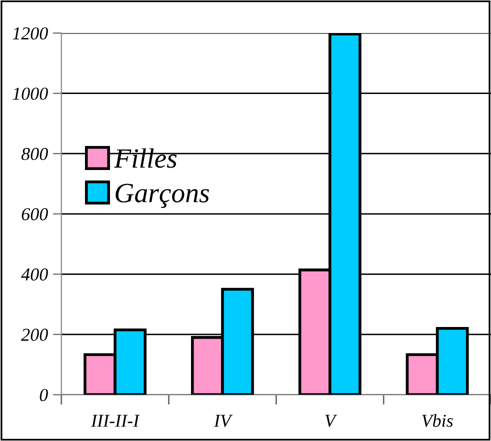  I want to click on y-tick-label: 600, so click(35, 214).